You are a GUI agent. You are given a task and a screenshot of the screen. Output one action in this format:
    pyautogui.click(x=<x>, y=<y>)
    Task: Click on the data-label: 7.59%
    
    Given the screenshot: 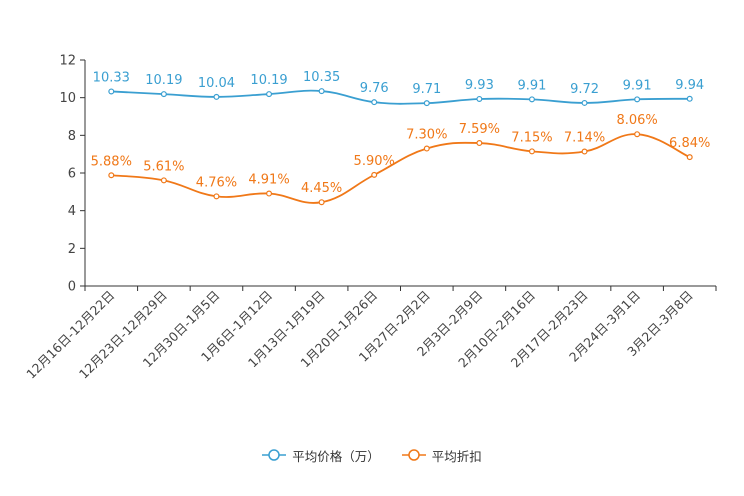 What is the action you would take?
    pyautogui.click(x=479, y=129)
    